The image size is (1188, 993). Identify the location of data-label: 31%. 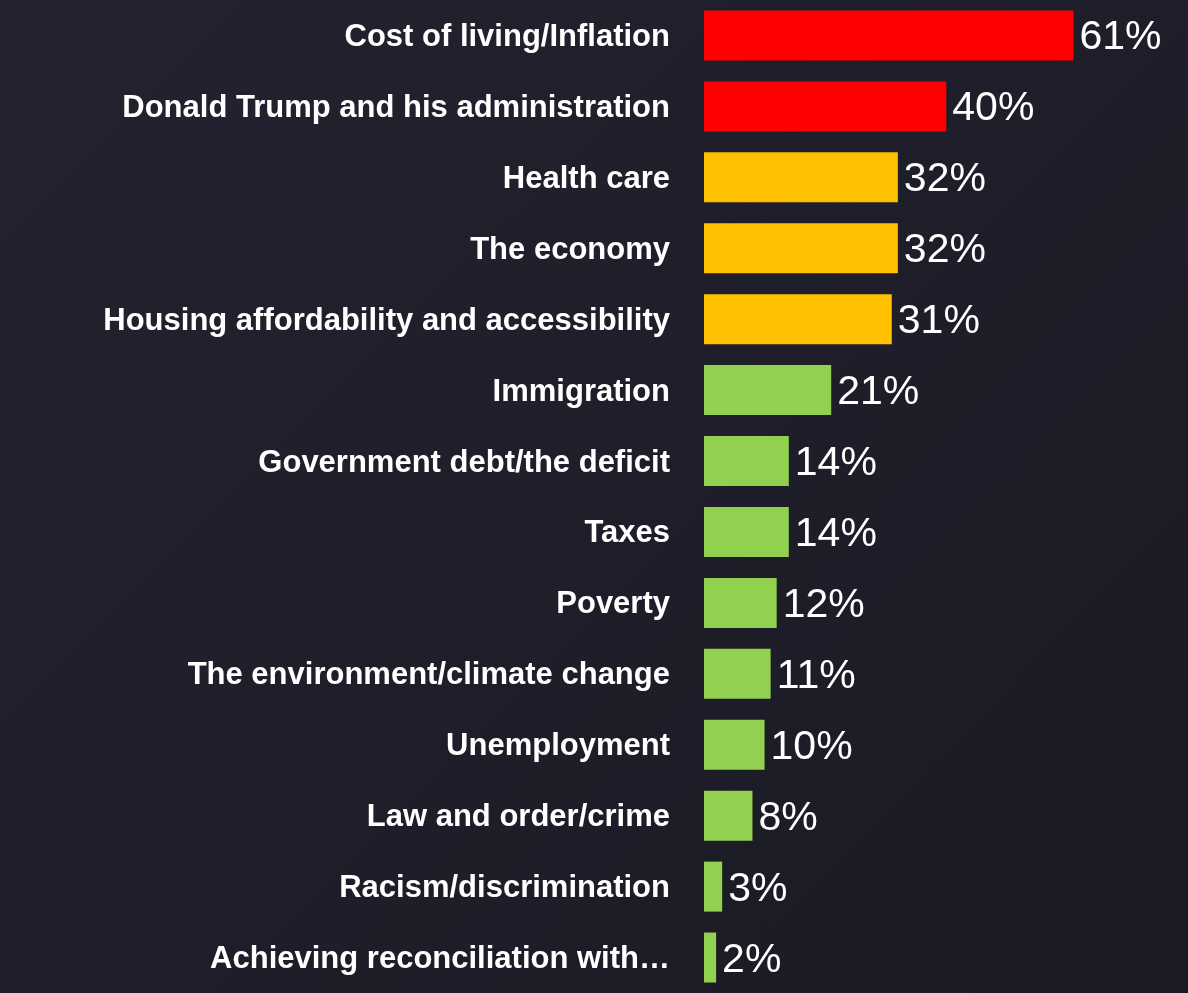
(938, 319).